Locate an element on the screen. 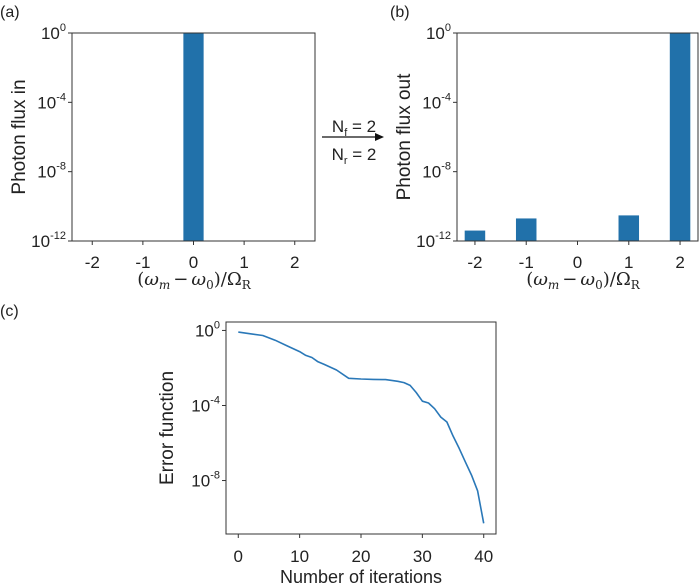 The height and width of the screenshot is (587, 700). c-xtick-label: 20 is located at coordinates (361, 556).